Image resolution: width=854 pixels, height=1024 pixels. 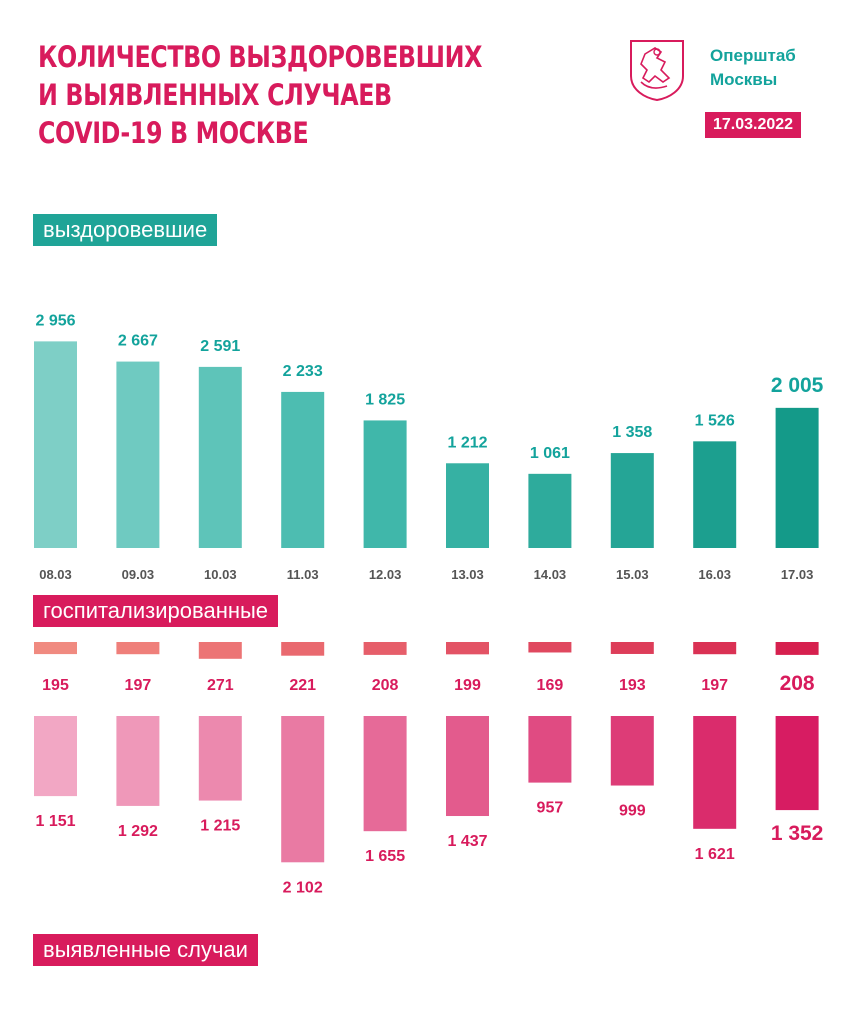 I want to click on cases-label: выявленные случаи, so click(x=145, y=950).